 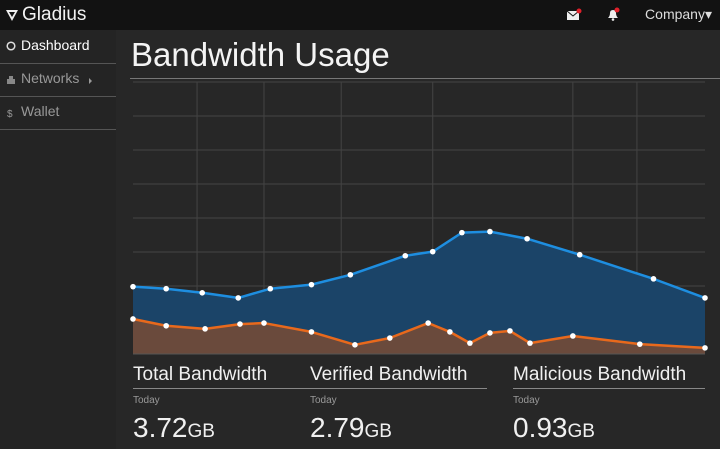 I want to click on nav-item: Networks, so click(x=58, y=80).